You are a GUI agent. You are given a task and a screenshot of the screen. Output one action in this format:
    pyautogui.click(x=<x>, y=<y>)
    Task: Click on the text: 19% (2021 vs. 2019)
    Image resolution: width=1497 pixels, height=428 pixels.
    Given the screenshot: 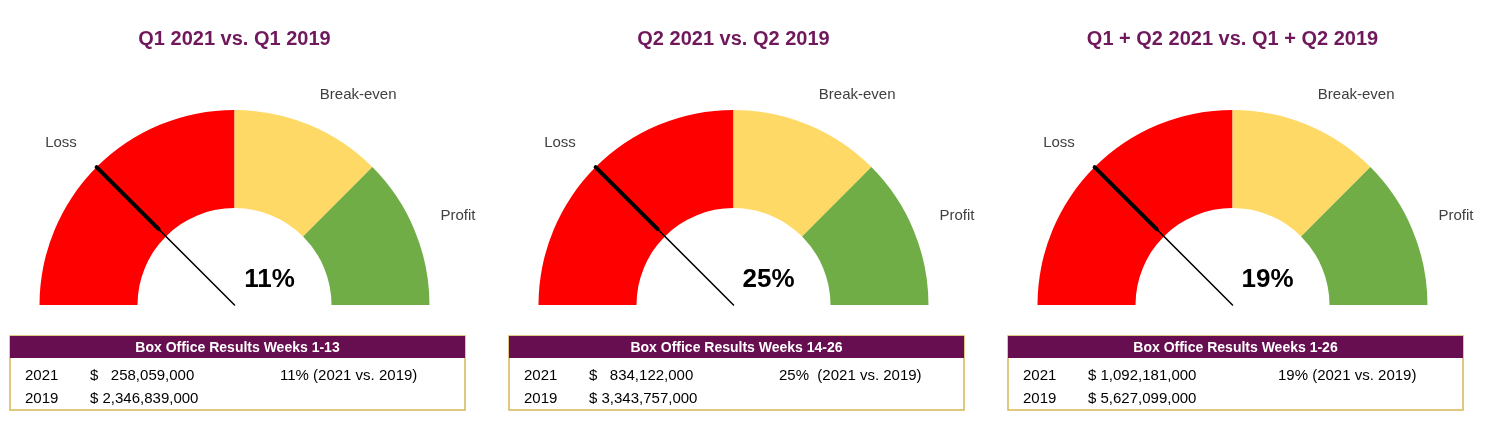 What is the action you would take?
    pyautogui.click(x=1347, y=374)
    